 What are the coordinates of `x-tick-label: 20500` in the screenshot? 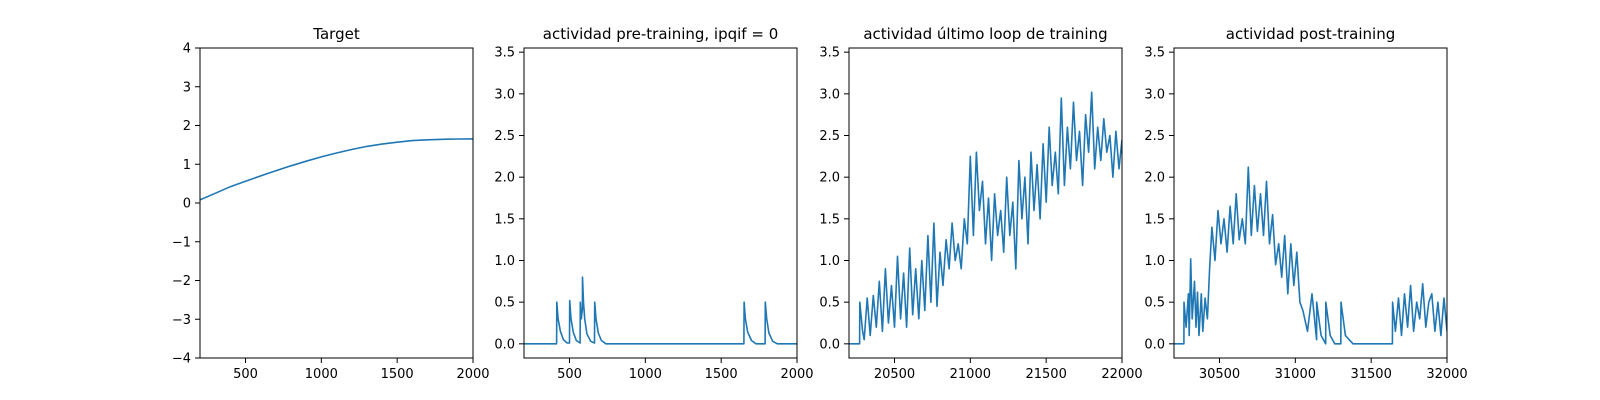 It's located at (894, 374).